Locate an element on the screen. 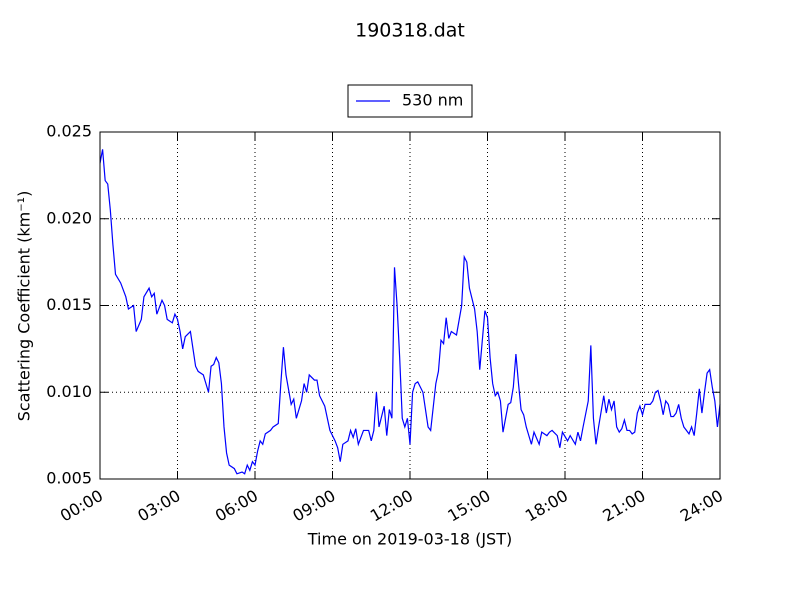 The height and width of the screenshot is (600, 800). y-axis-label: Scattering Coefficient (km⁻¹) is located at coordinates (24, 306).